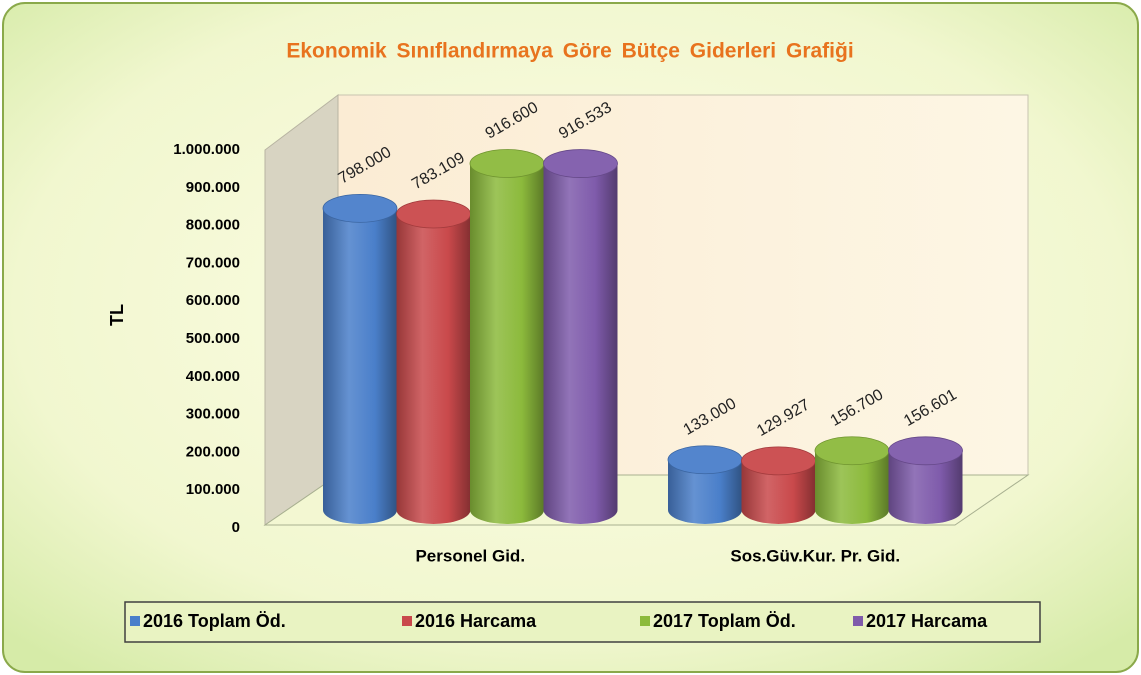 The width and height of the screenshot is (1141, 675). I want to click on y-tick-label: 400.000, so click(213, 376).